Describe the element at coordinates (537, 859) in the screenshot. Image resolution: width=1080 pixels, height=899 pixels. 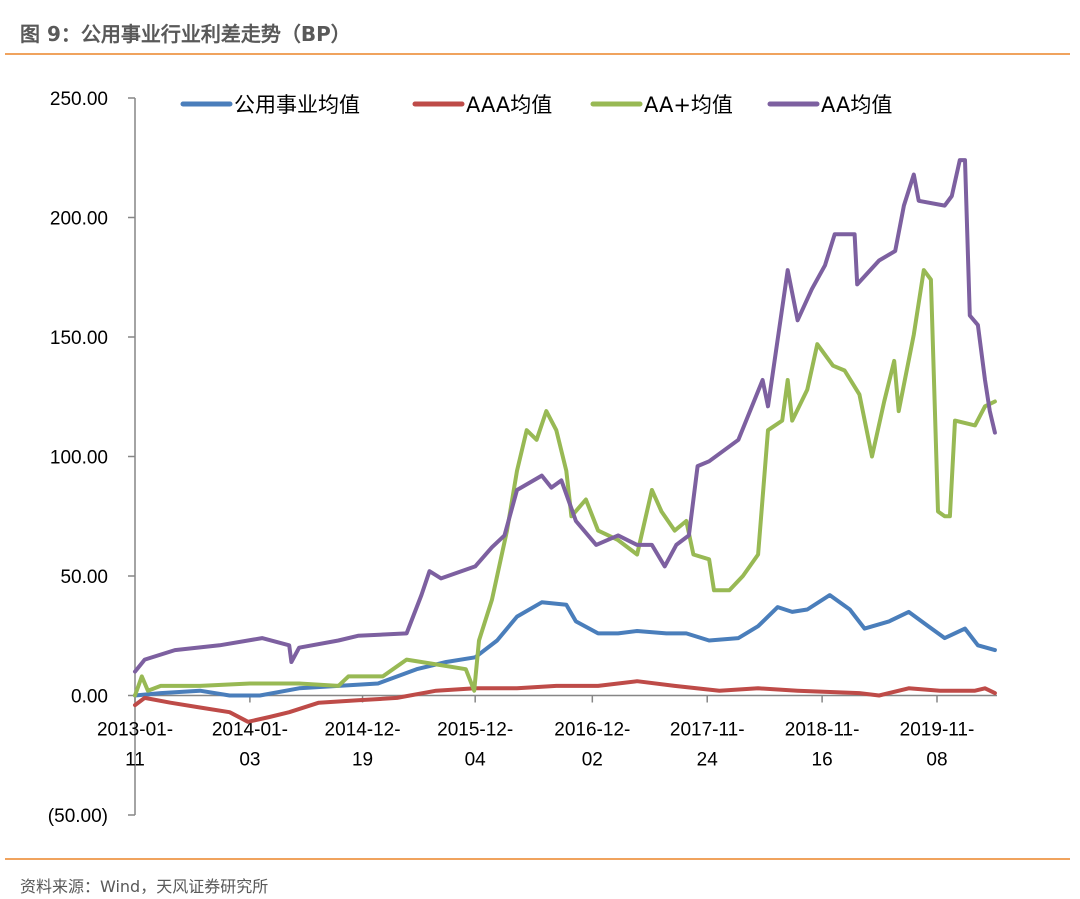
I see `bottom-divider` at that location.